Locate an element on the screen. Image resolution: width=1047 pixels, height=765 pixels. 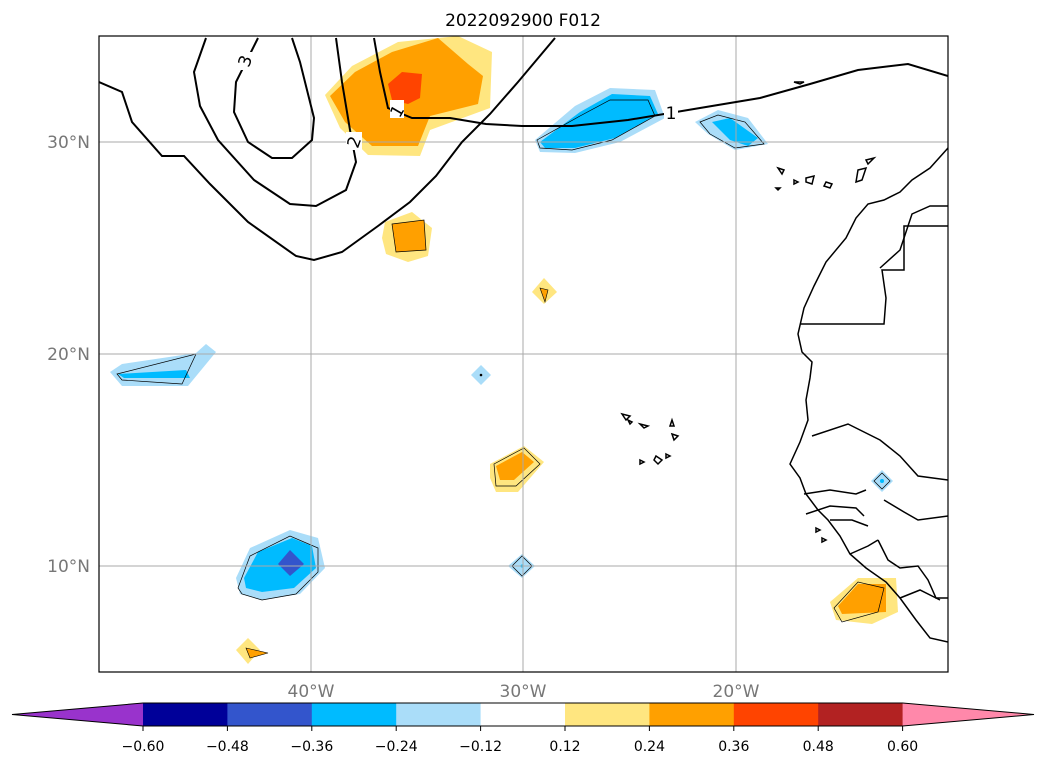
lon-label-30w: 30°W is located at coordinates (523, 692).